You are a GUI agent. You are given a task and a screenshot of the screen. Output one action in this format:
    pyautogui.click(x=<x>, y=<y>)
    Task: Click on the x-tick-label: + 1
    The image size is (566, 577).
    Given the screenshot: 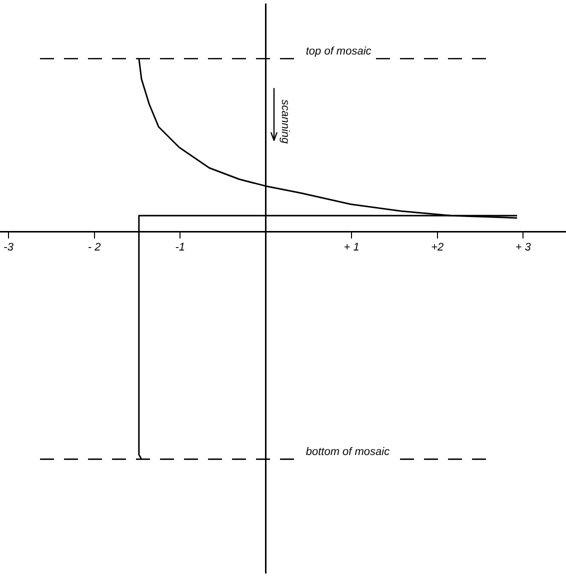 What is the action you would take?
    pyautogui.click(x=352, y=247)
    